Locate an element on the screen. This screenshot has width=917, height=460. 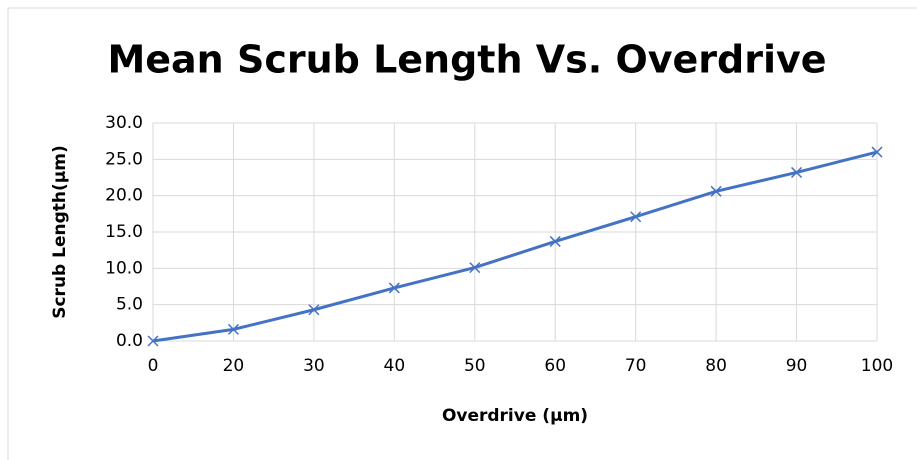
y-tick-label: 20.0 is located at coordinates (124, 196).